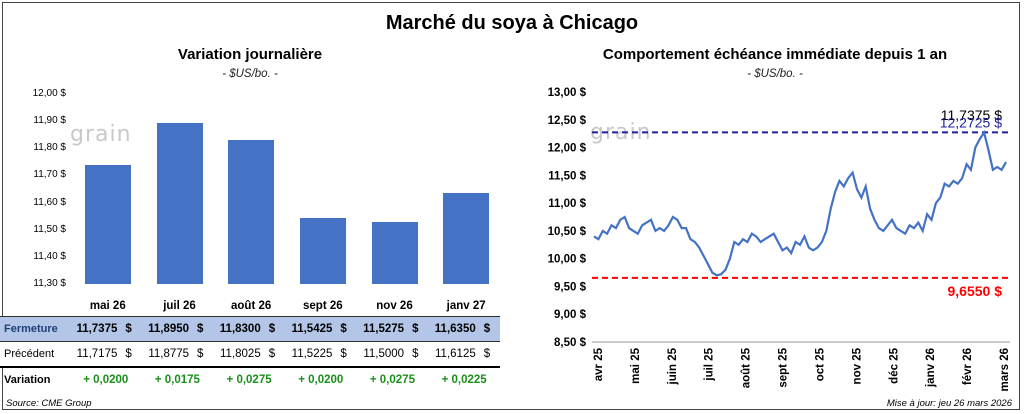 The image size is (1024, 414). What do you see at coordinates (621, 132) in the screenshot?
I see `watermark-right: grain` at bounding box center [621, 132].